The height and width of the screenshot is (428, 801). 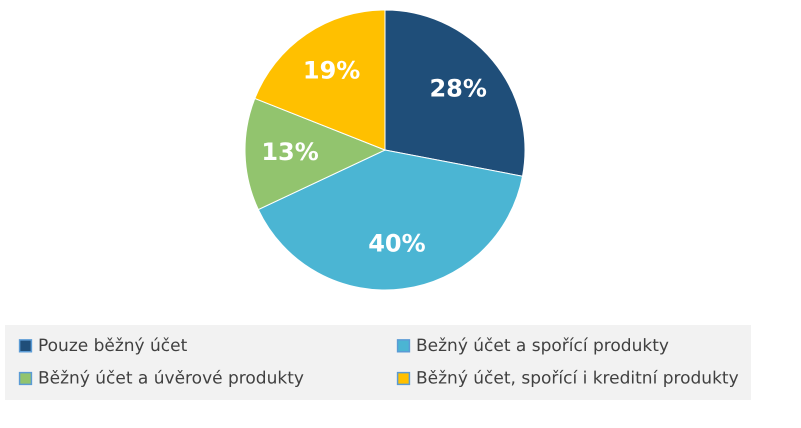 What do you see at coordinates (290, 152) in the screenshot?
I see `data-label: 13%` at bounding box center [290, 152].